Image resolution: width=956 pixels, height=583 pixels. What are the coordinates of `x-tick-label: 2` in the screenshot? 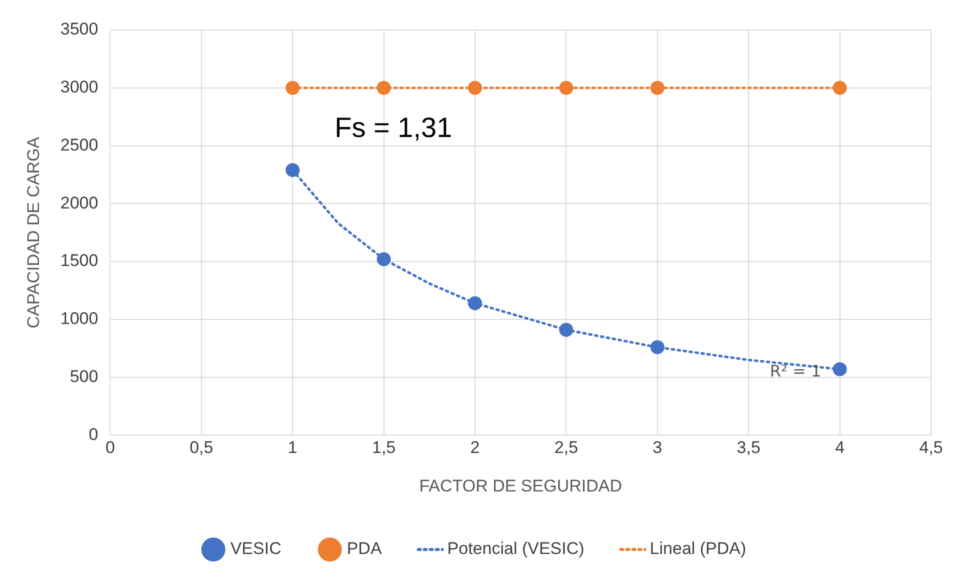 It's located at (475, 448).